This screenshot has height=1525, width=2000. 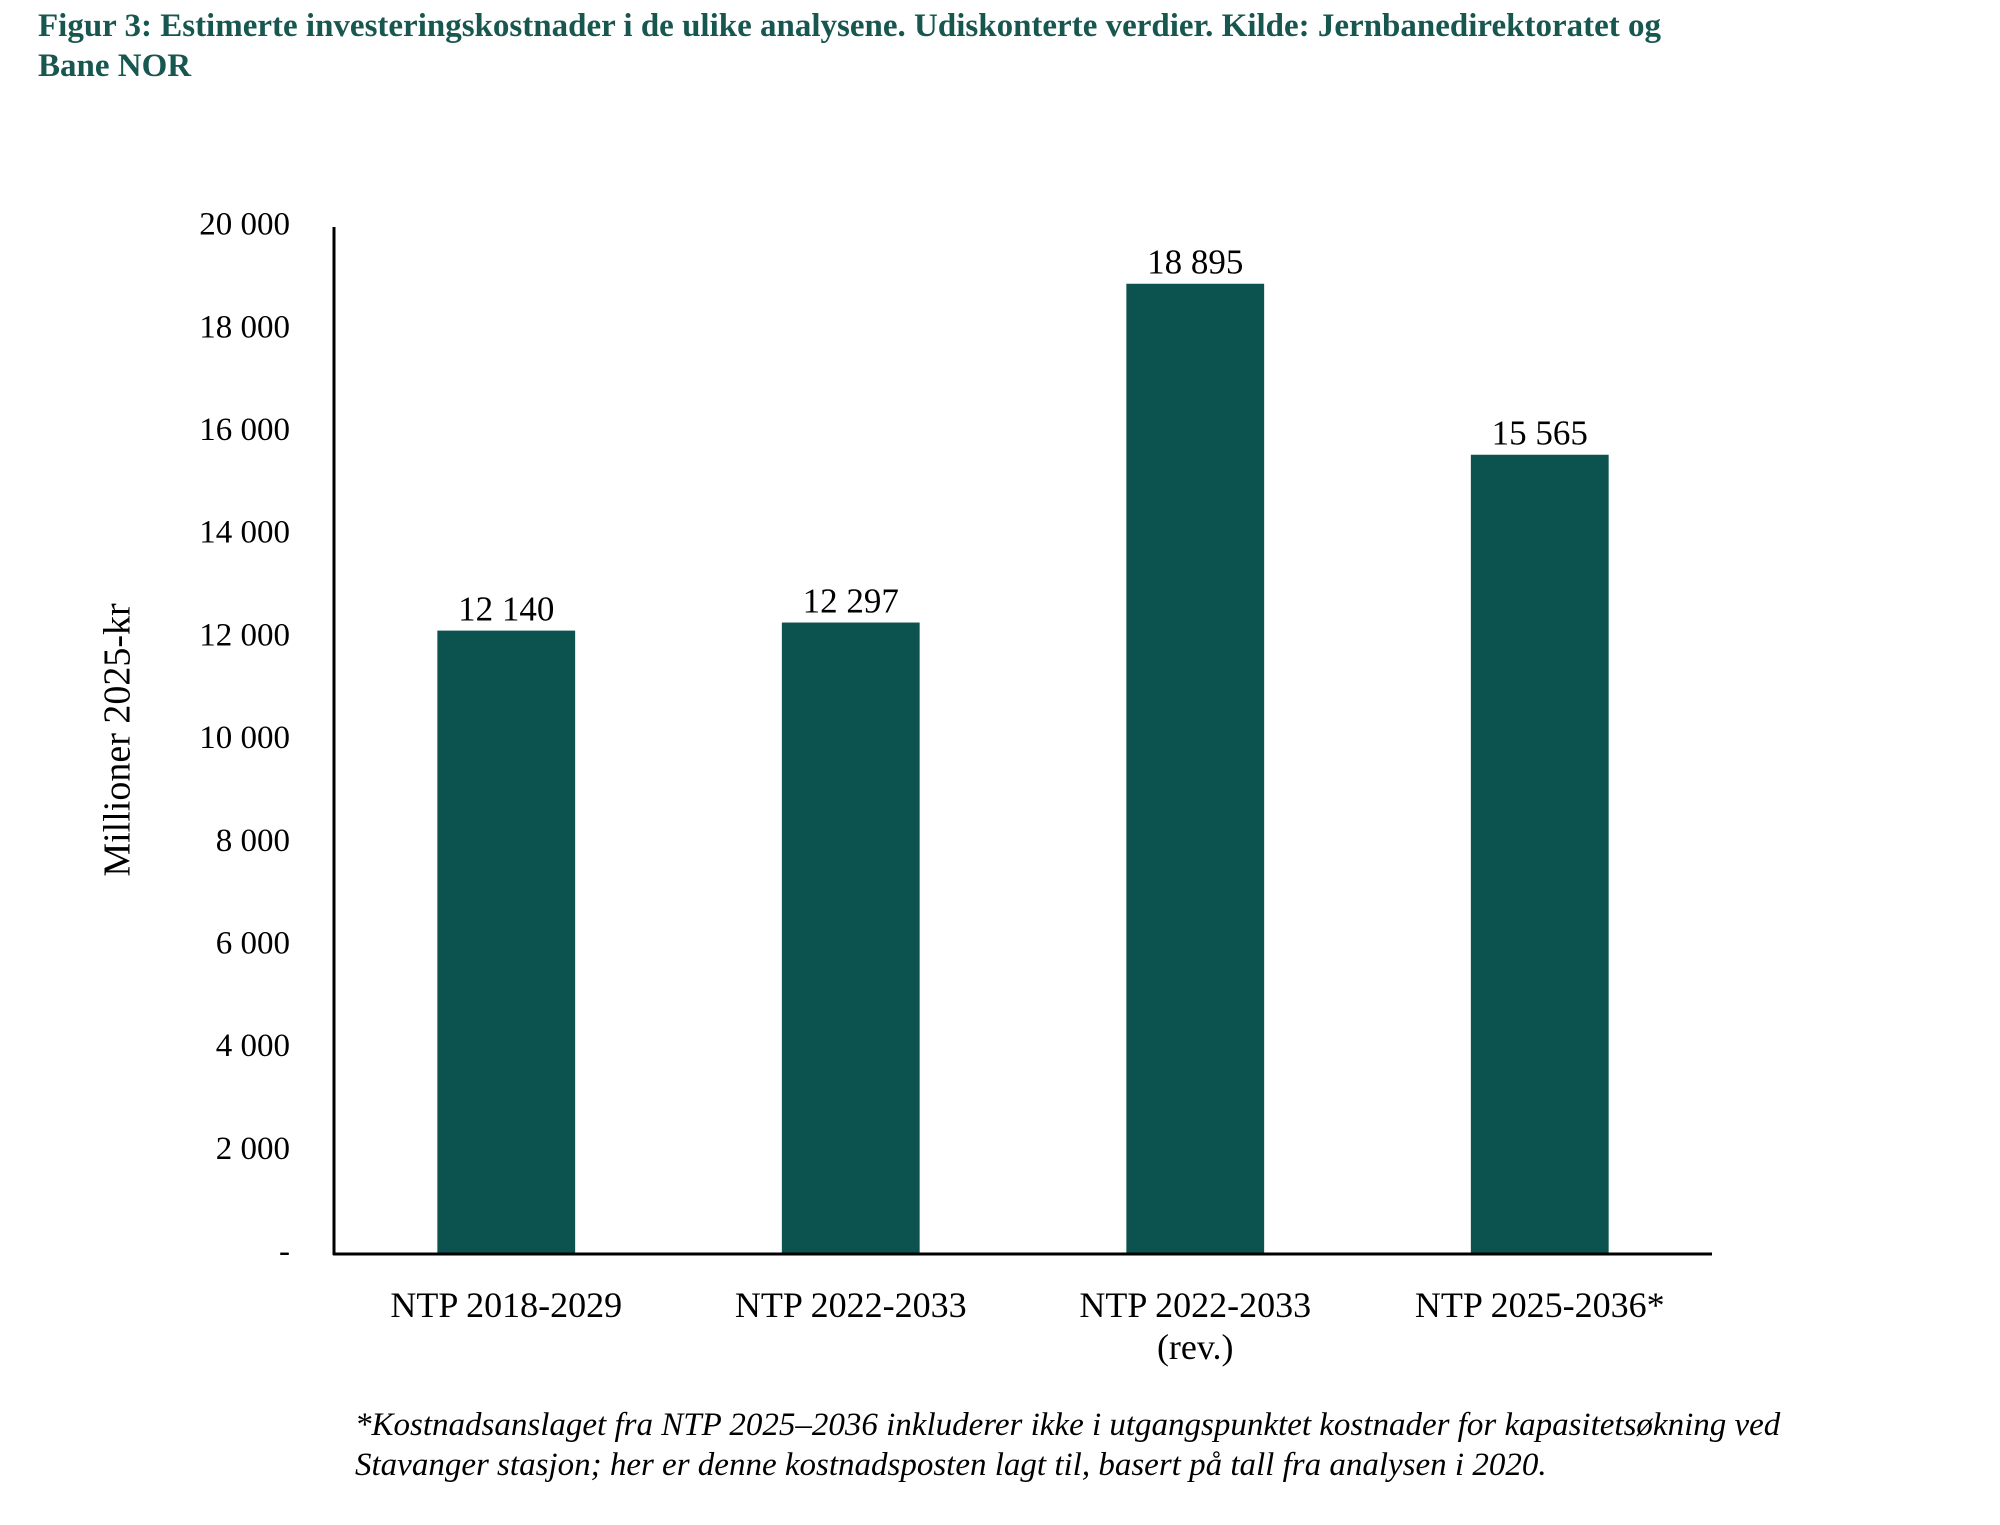 What do you see at coordinates (244, 738) in the screenshot?
I see `y-tick-label: 10 000` at bounding box center [244, 738].